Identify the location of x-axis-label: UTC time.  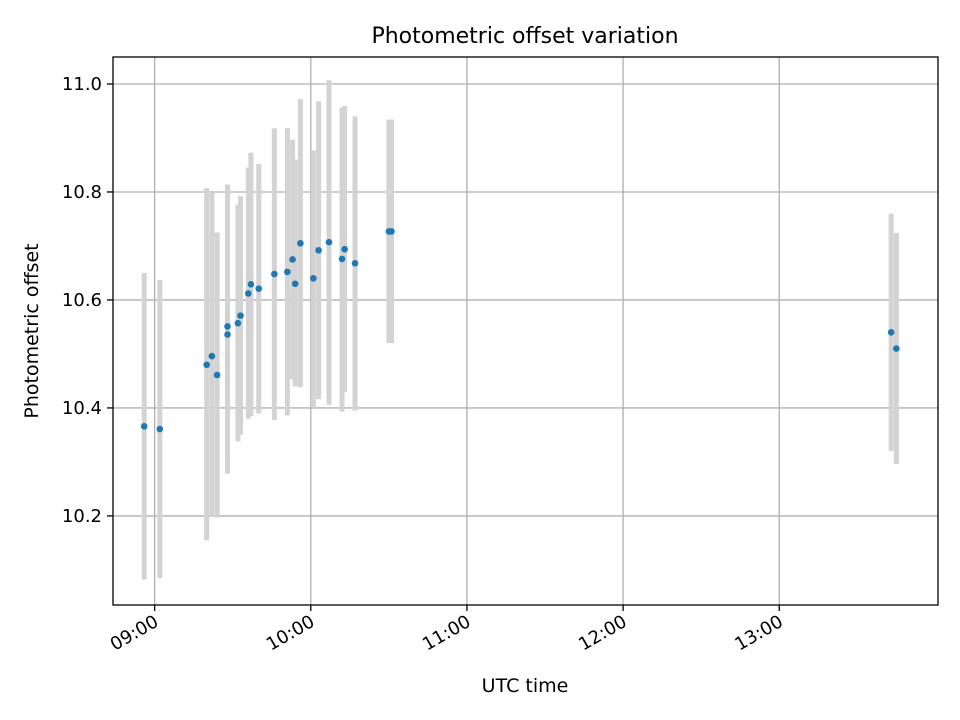
(525, 686).